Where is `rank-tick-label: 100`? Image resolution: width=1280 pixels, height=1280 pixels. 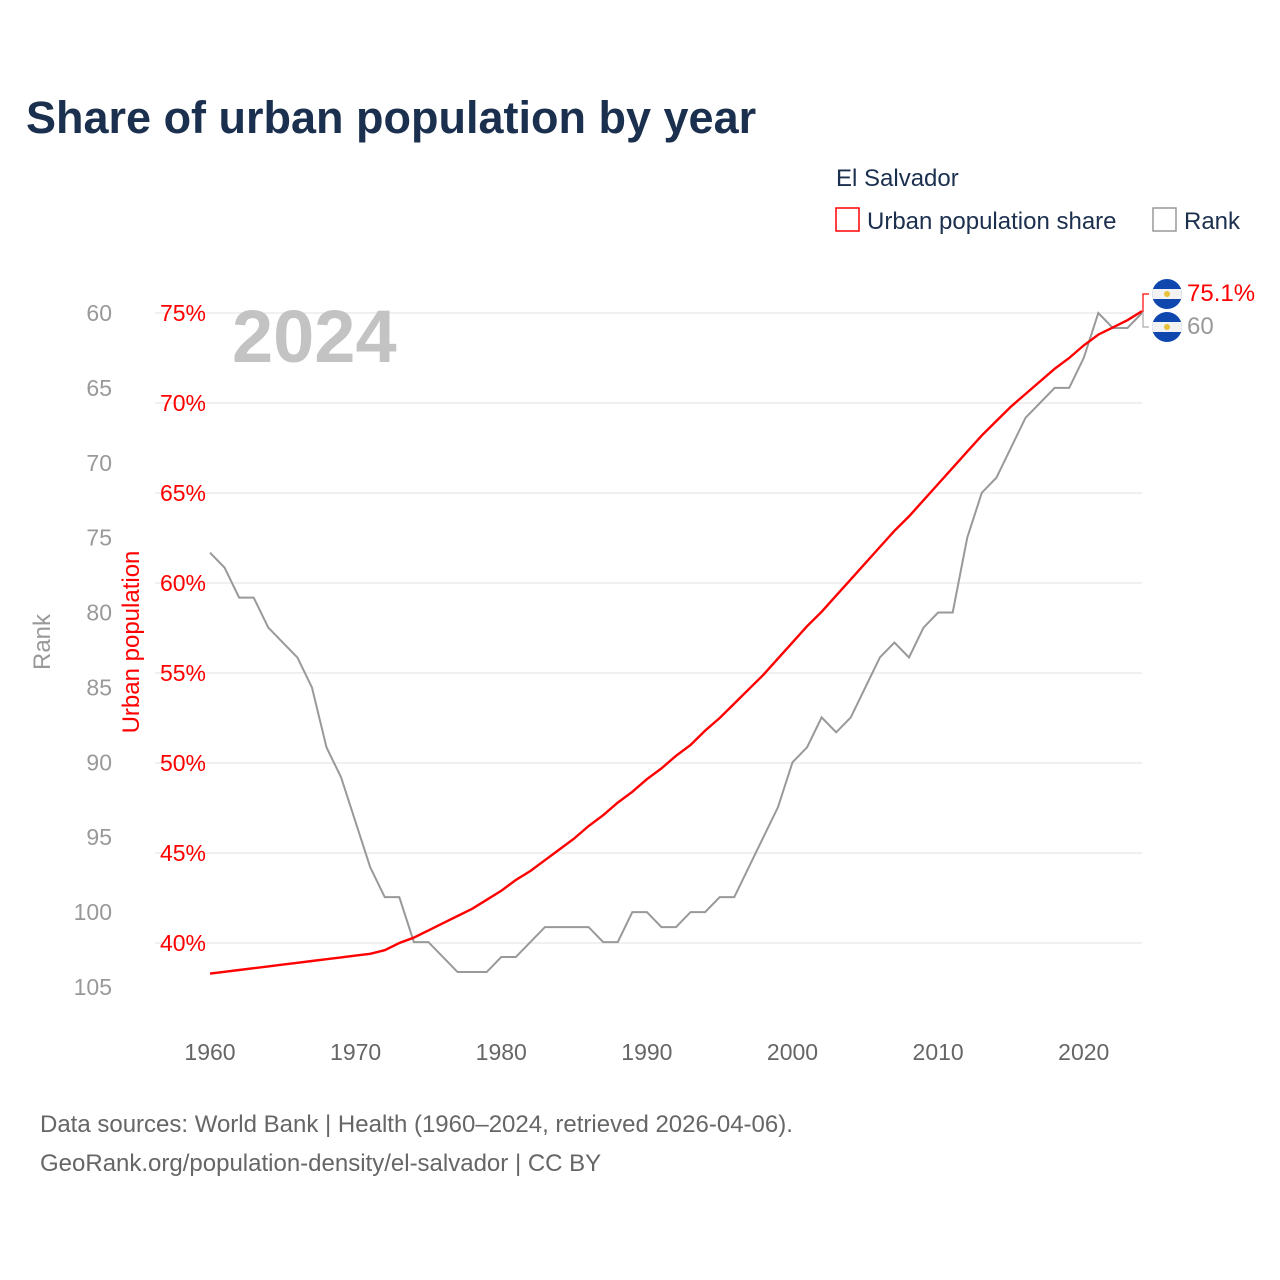 rank-tick-label: 100 is located at coordinates (93, 912).